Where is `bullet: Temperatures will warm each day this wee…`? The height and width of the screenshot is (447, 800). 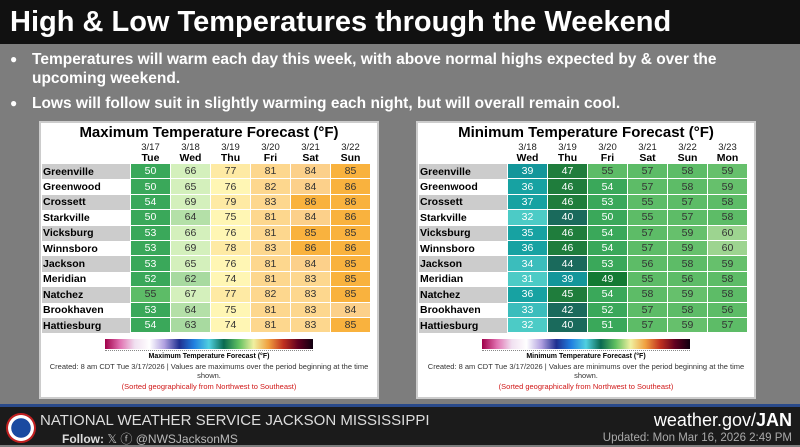 bullet: Temperatures will warm each day this wee… is located at coordinates (398, 69).